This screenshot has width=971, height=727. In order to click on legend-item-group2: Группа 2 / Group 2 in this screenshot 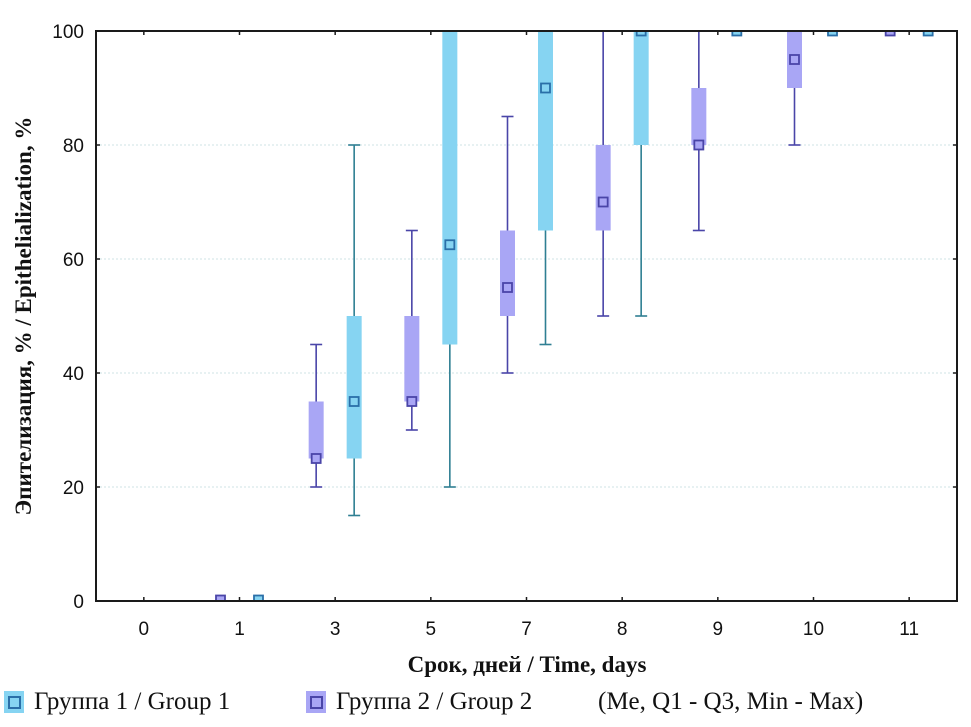, I will do `click(419, 702)`.